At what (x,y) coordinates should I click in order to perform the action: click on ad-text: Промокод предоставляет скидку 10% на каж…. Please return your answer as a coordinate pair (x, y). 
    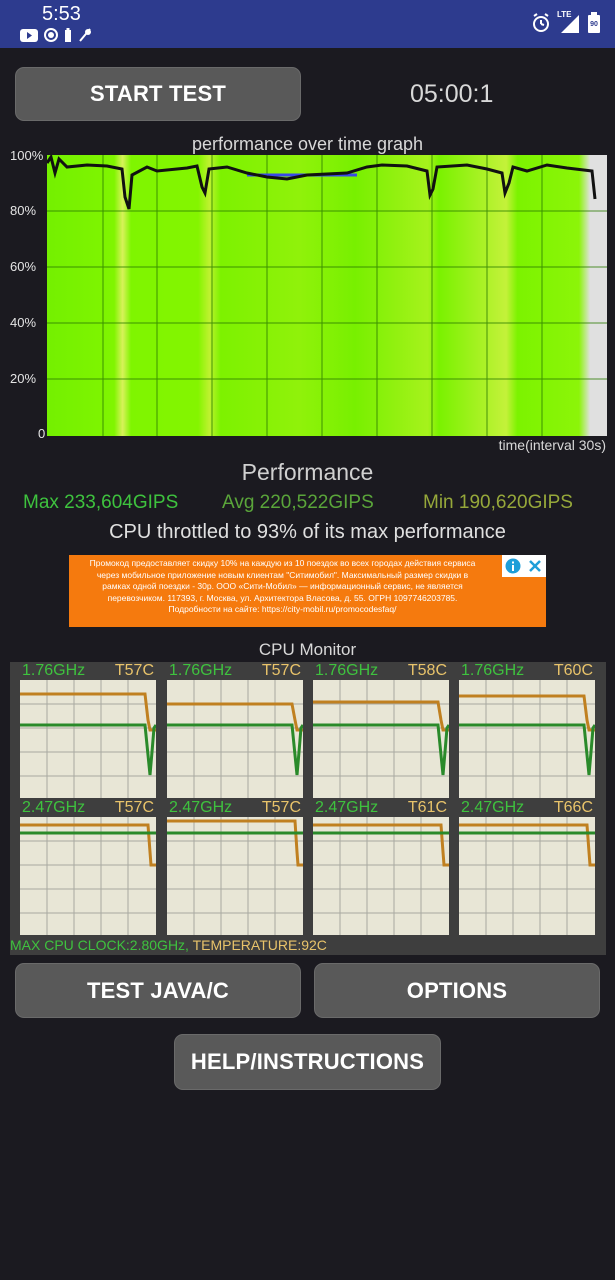
    Looking at the image, I should click on (282, 586).